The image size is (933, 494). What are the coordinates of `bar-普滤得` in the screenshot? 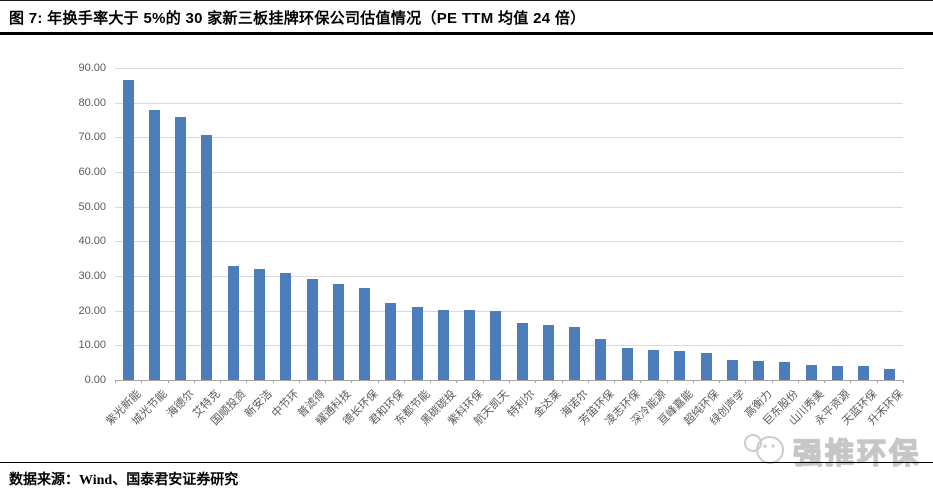 It's located at (312, 329).